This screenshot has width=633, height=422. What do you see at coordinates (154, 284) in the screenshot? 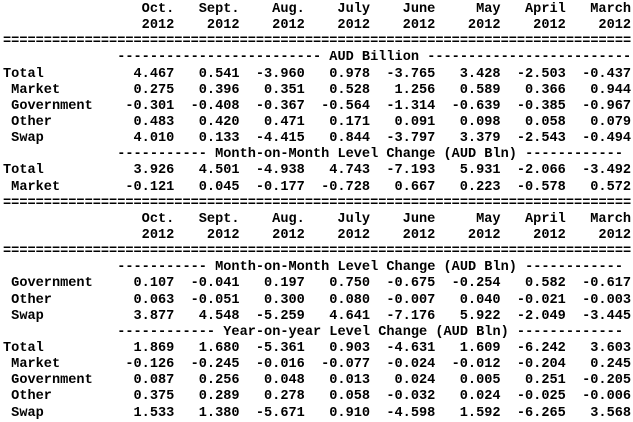
I see `value-cell: 0.107` at bounding box center [154, 284].